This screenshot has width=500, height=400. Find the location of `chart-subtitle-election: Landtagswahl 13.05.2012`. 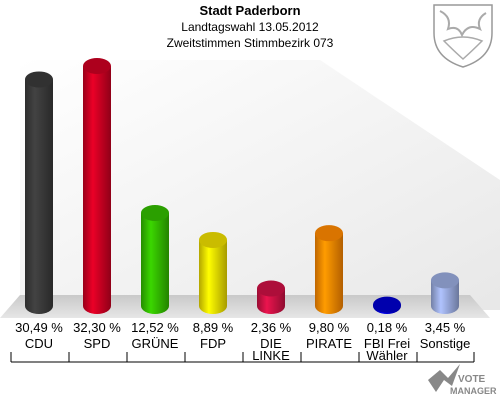

chart-subtitle-election: Landtagswahl 13.05.2012 is located at coordinates (250, 27).